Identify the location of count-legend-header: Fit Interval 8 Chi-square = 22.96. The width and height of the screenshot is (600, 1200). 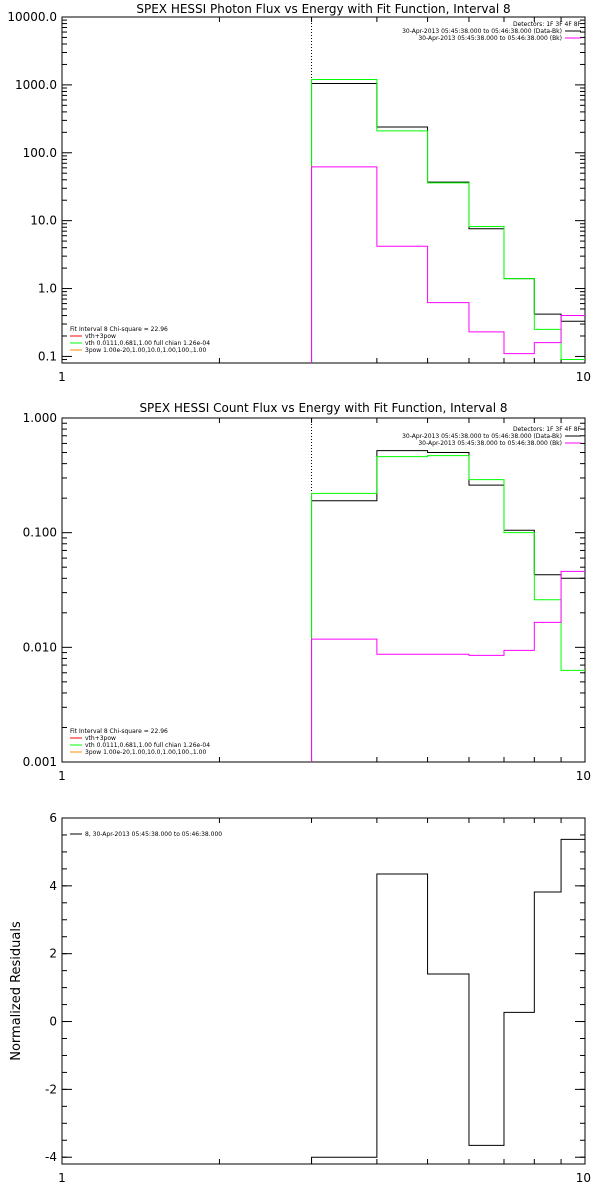
(119, 731).